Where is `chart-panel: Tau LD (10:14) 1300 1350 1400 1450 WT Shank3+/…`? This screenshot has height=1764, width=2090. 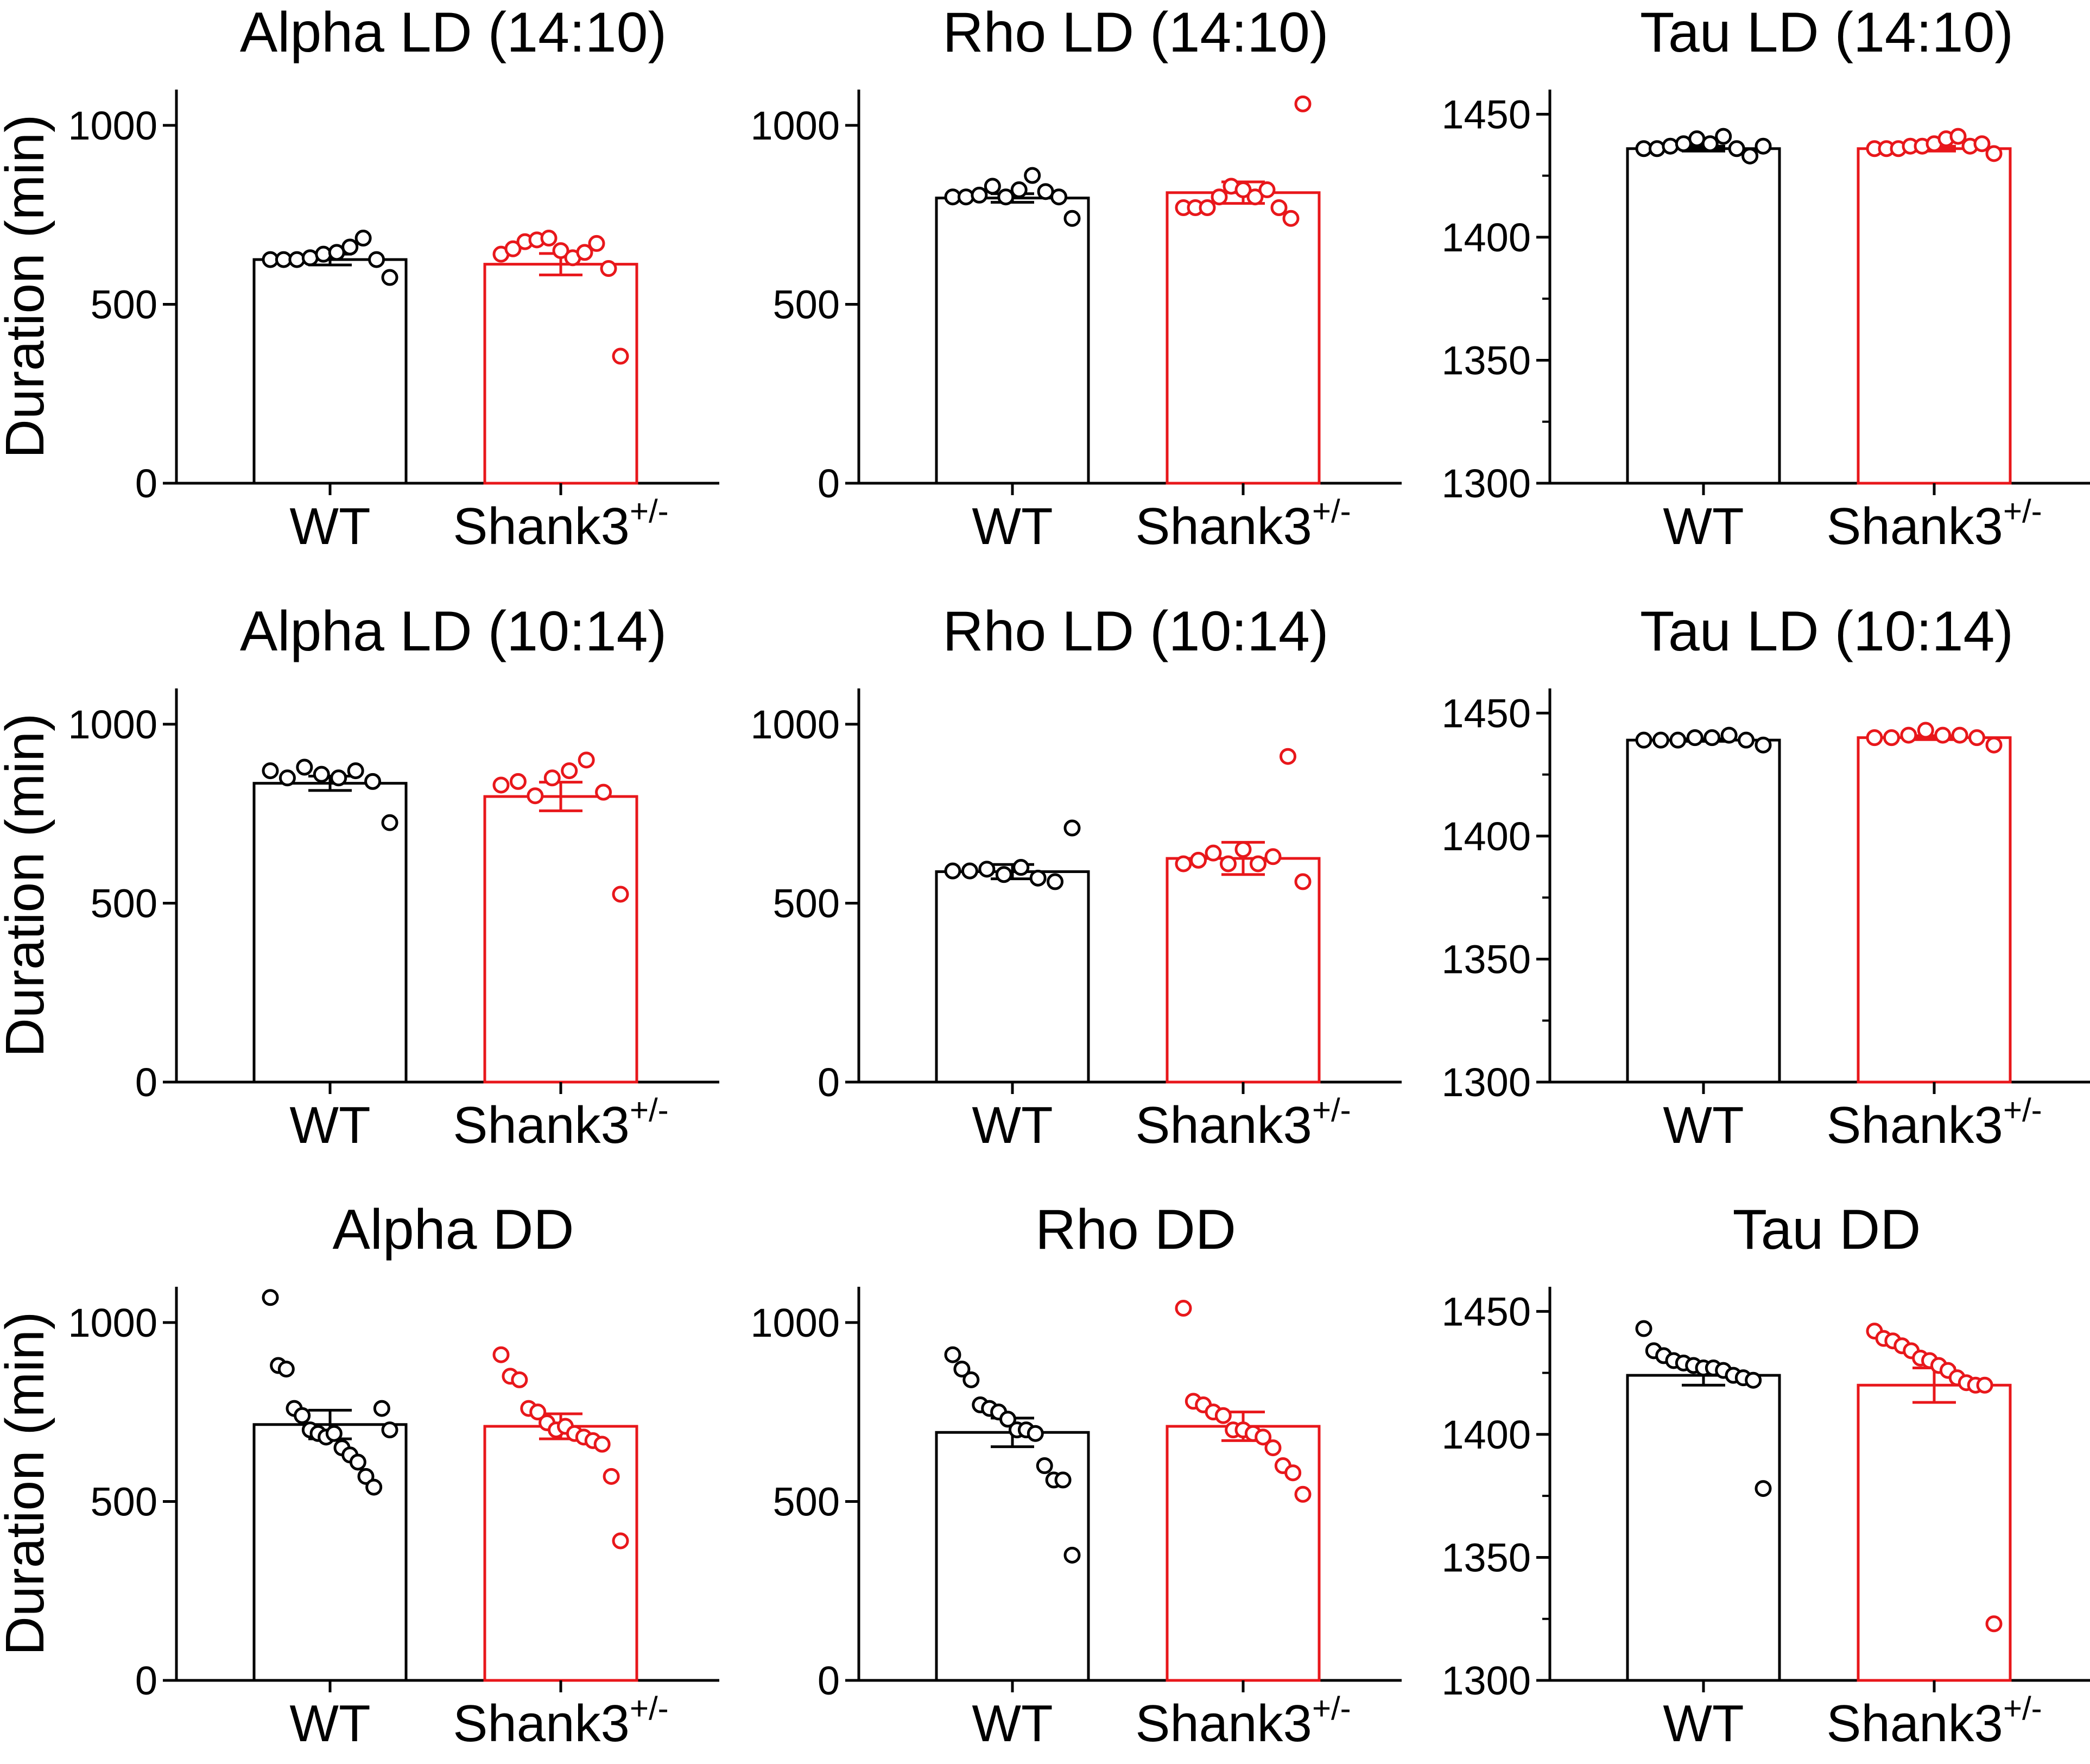 chart-panel: Tau LD (10:14) 1300 1350 1400 1450 WT Shank3+/… is located at coordinates (1765, 877).